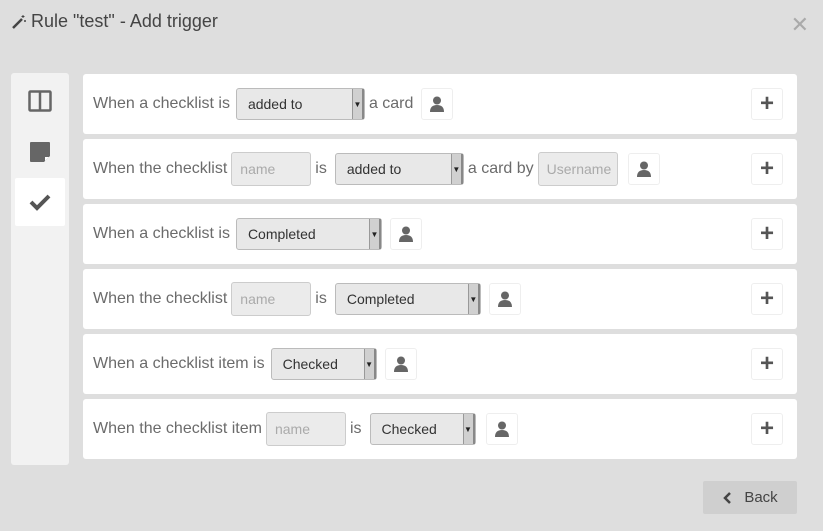  I want to click on tab-card, so click(40, 152).